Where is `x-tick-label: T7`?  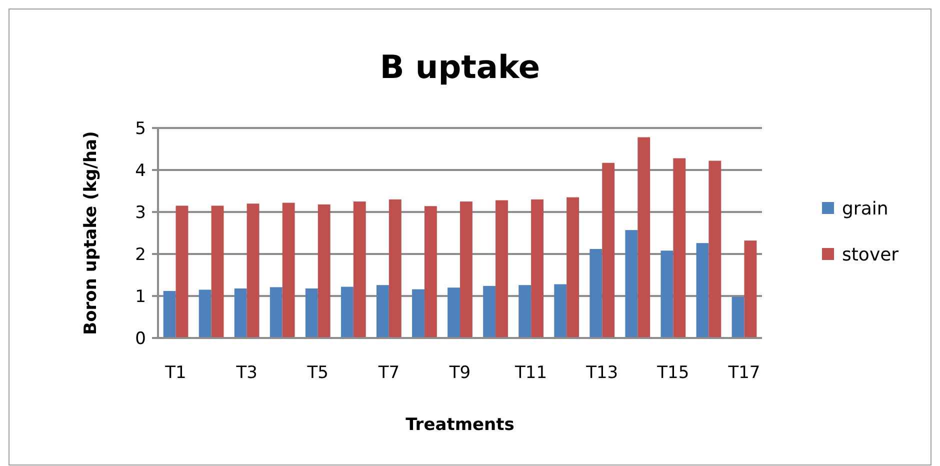 x-tick-label: T7 is located at coordinates (388, 373).